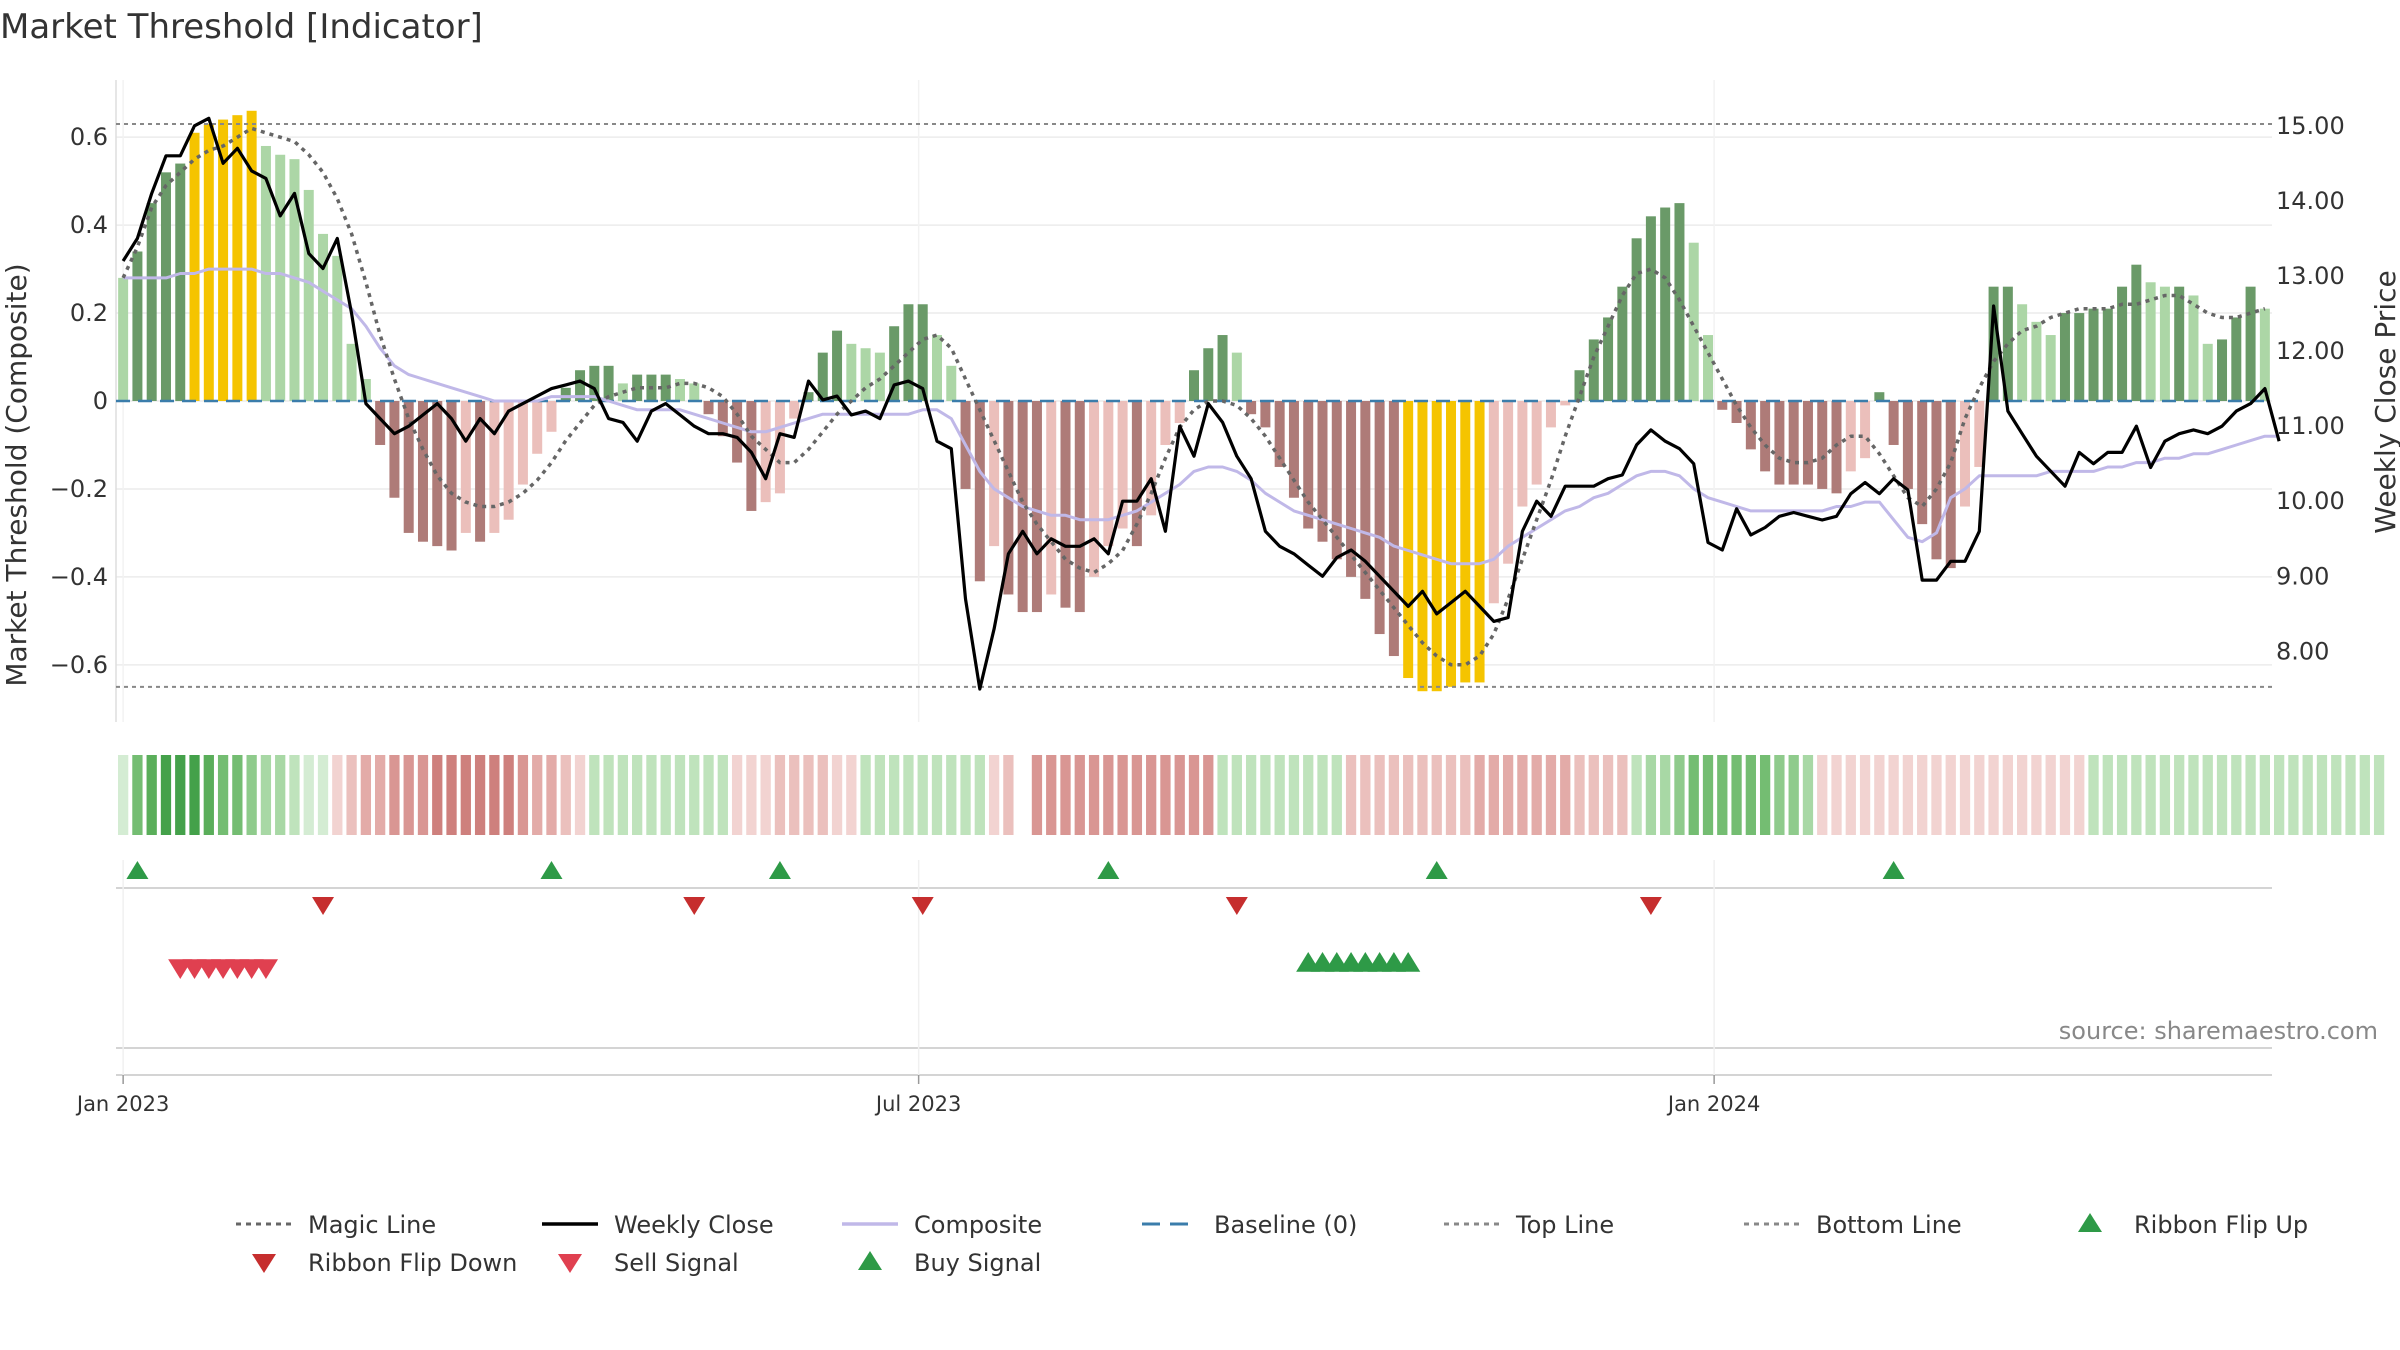 Image resolution: width=2400 pixels, height=1350 pixels. What do you see at coordinates (2310, 276) in the screenshot?
I see `y2-tick-label: 13.00` at bounding box center [2310, 276].